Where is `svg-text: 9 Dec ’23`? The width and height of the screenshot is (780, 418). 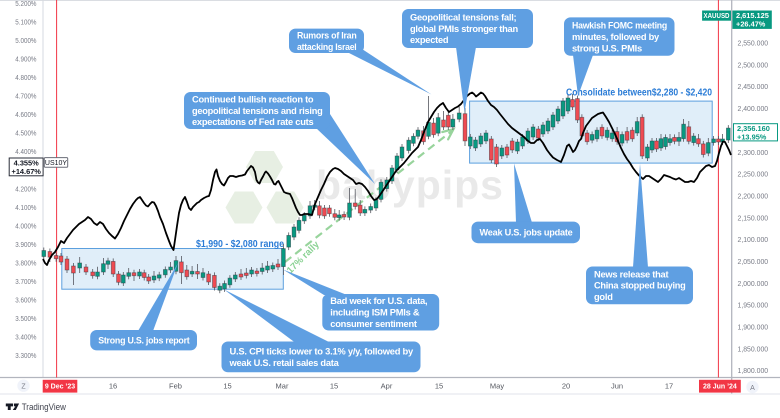
svg-text: 9 Dec ’23 is located at coordinates (60, 387).